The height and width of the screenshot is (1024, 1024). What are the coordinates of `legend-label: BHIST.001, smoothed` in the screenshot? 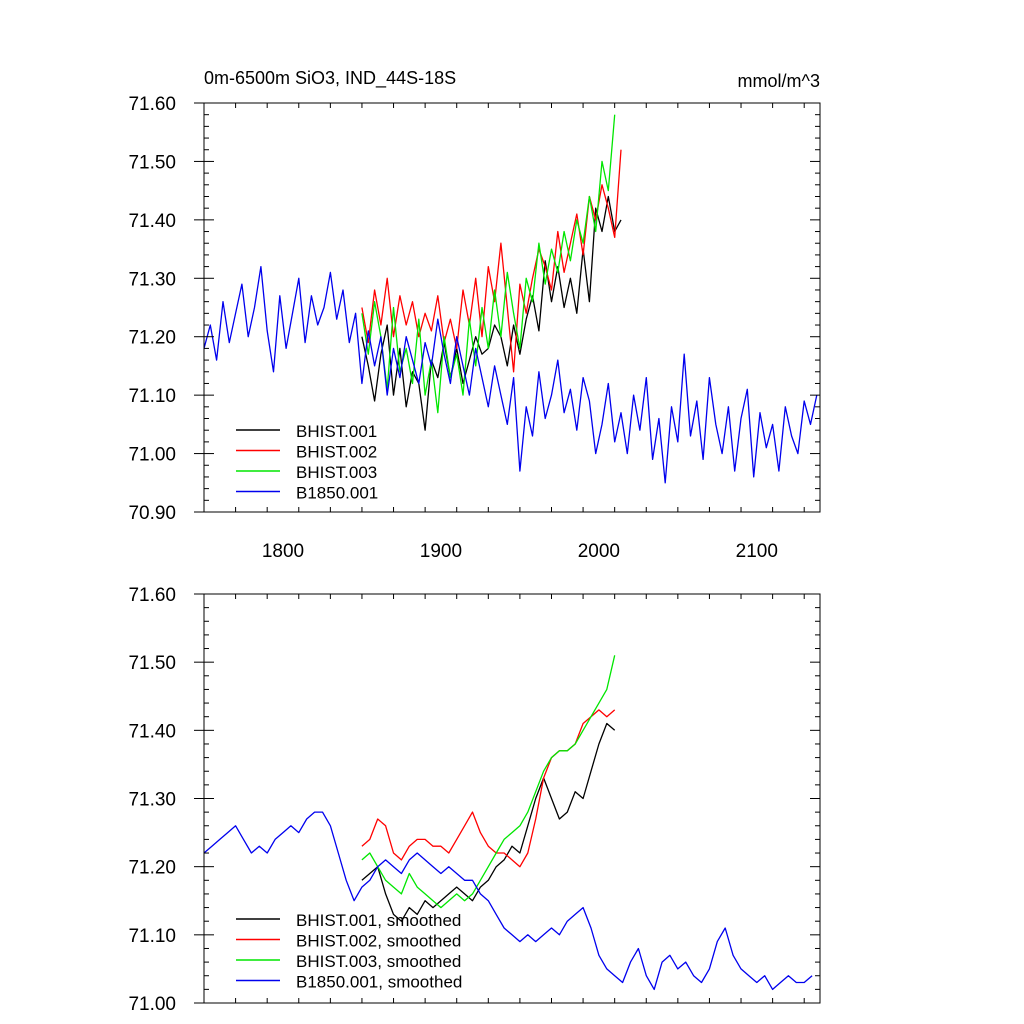 It's located at (378, 920).